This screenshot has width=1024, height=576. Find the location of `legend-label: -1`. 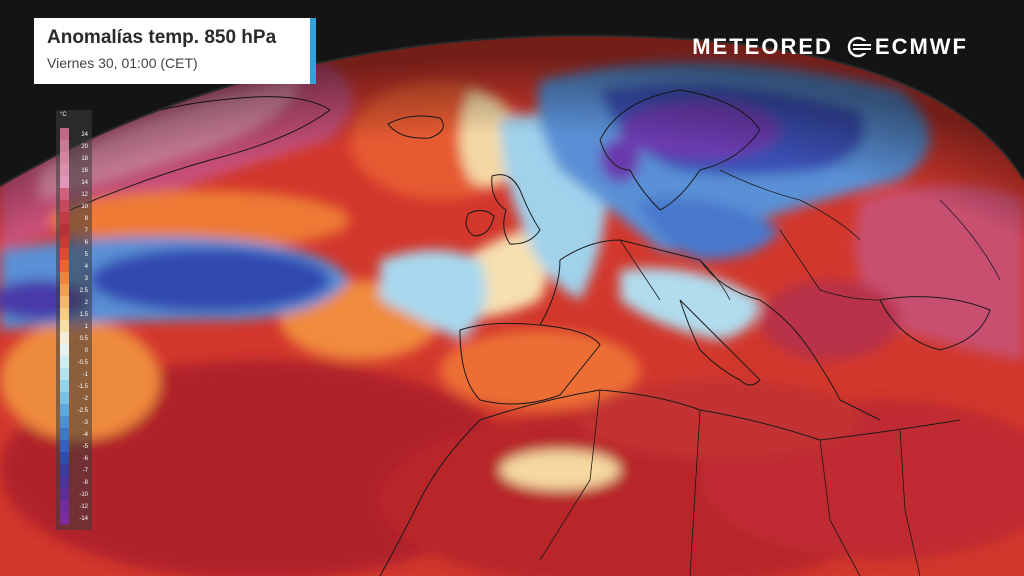

legend-label: -1 is located at coordinates (86, 375).